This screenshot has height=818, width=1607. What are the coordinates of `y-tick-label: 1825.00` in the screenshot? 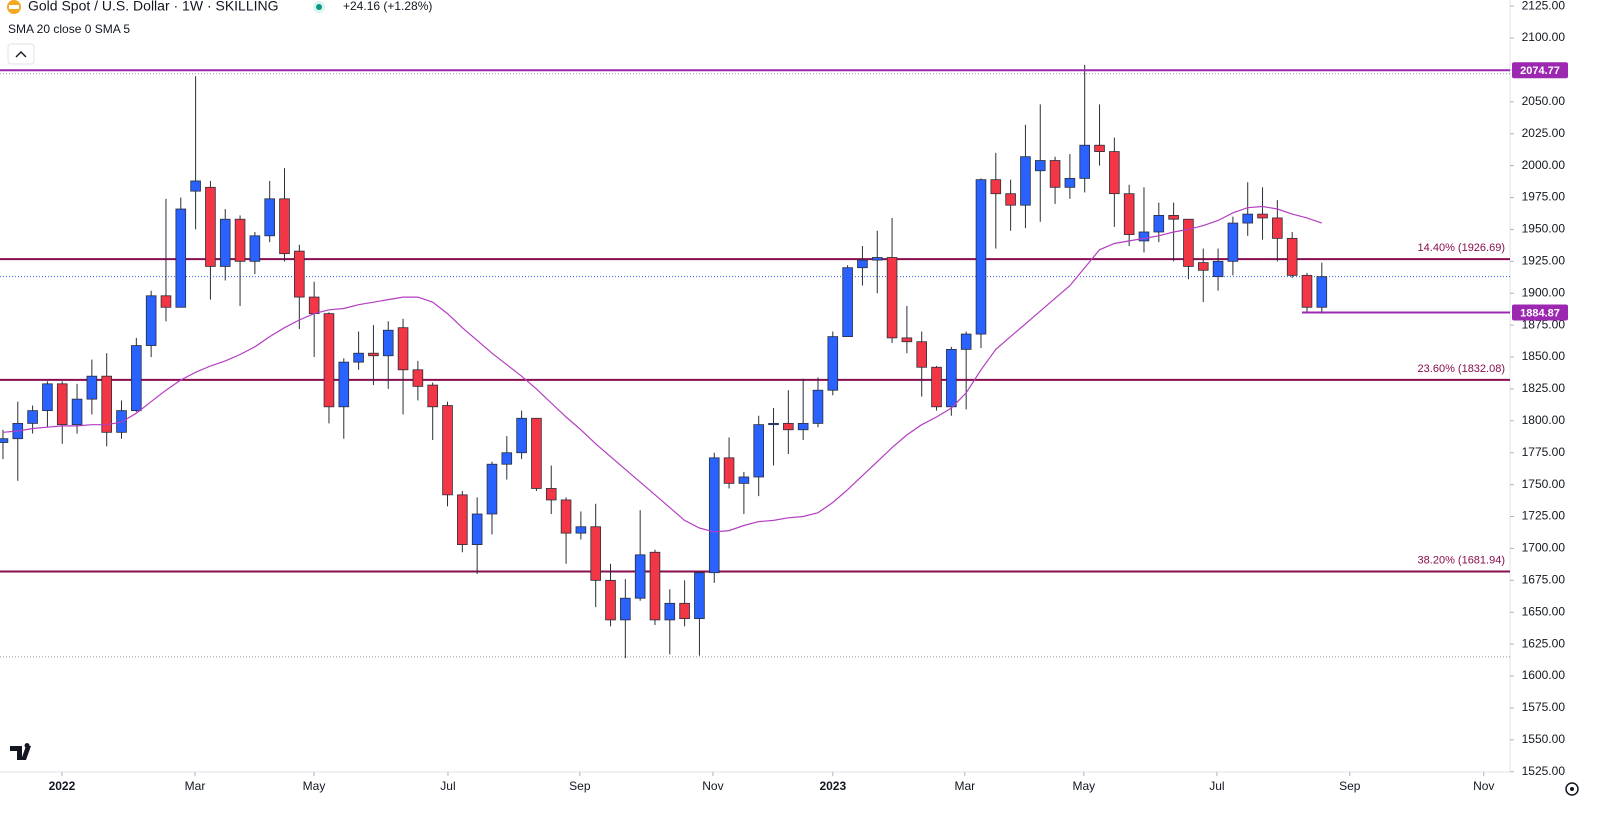 It's located at (1544, 388).